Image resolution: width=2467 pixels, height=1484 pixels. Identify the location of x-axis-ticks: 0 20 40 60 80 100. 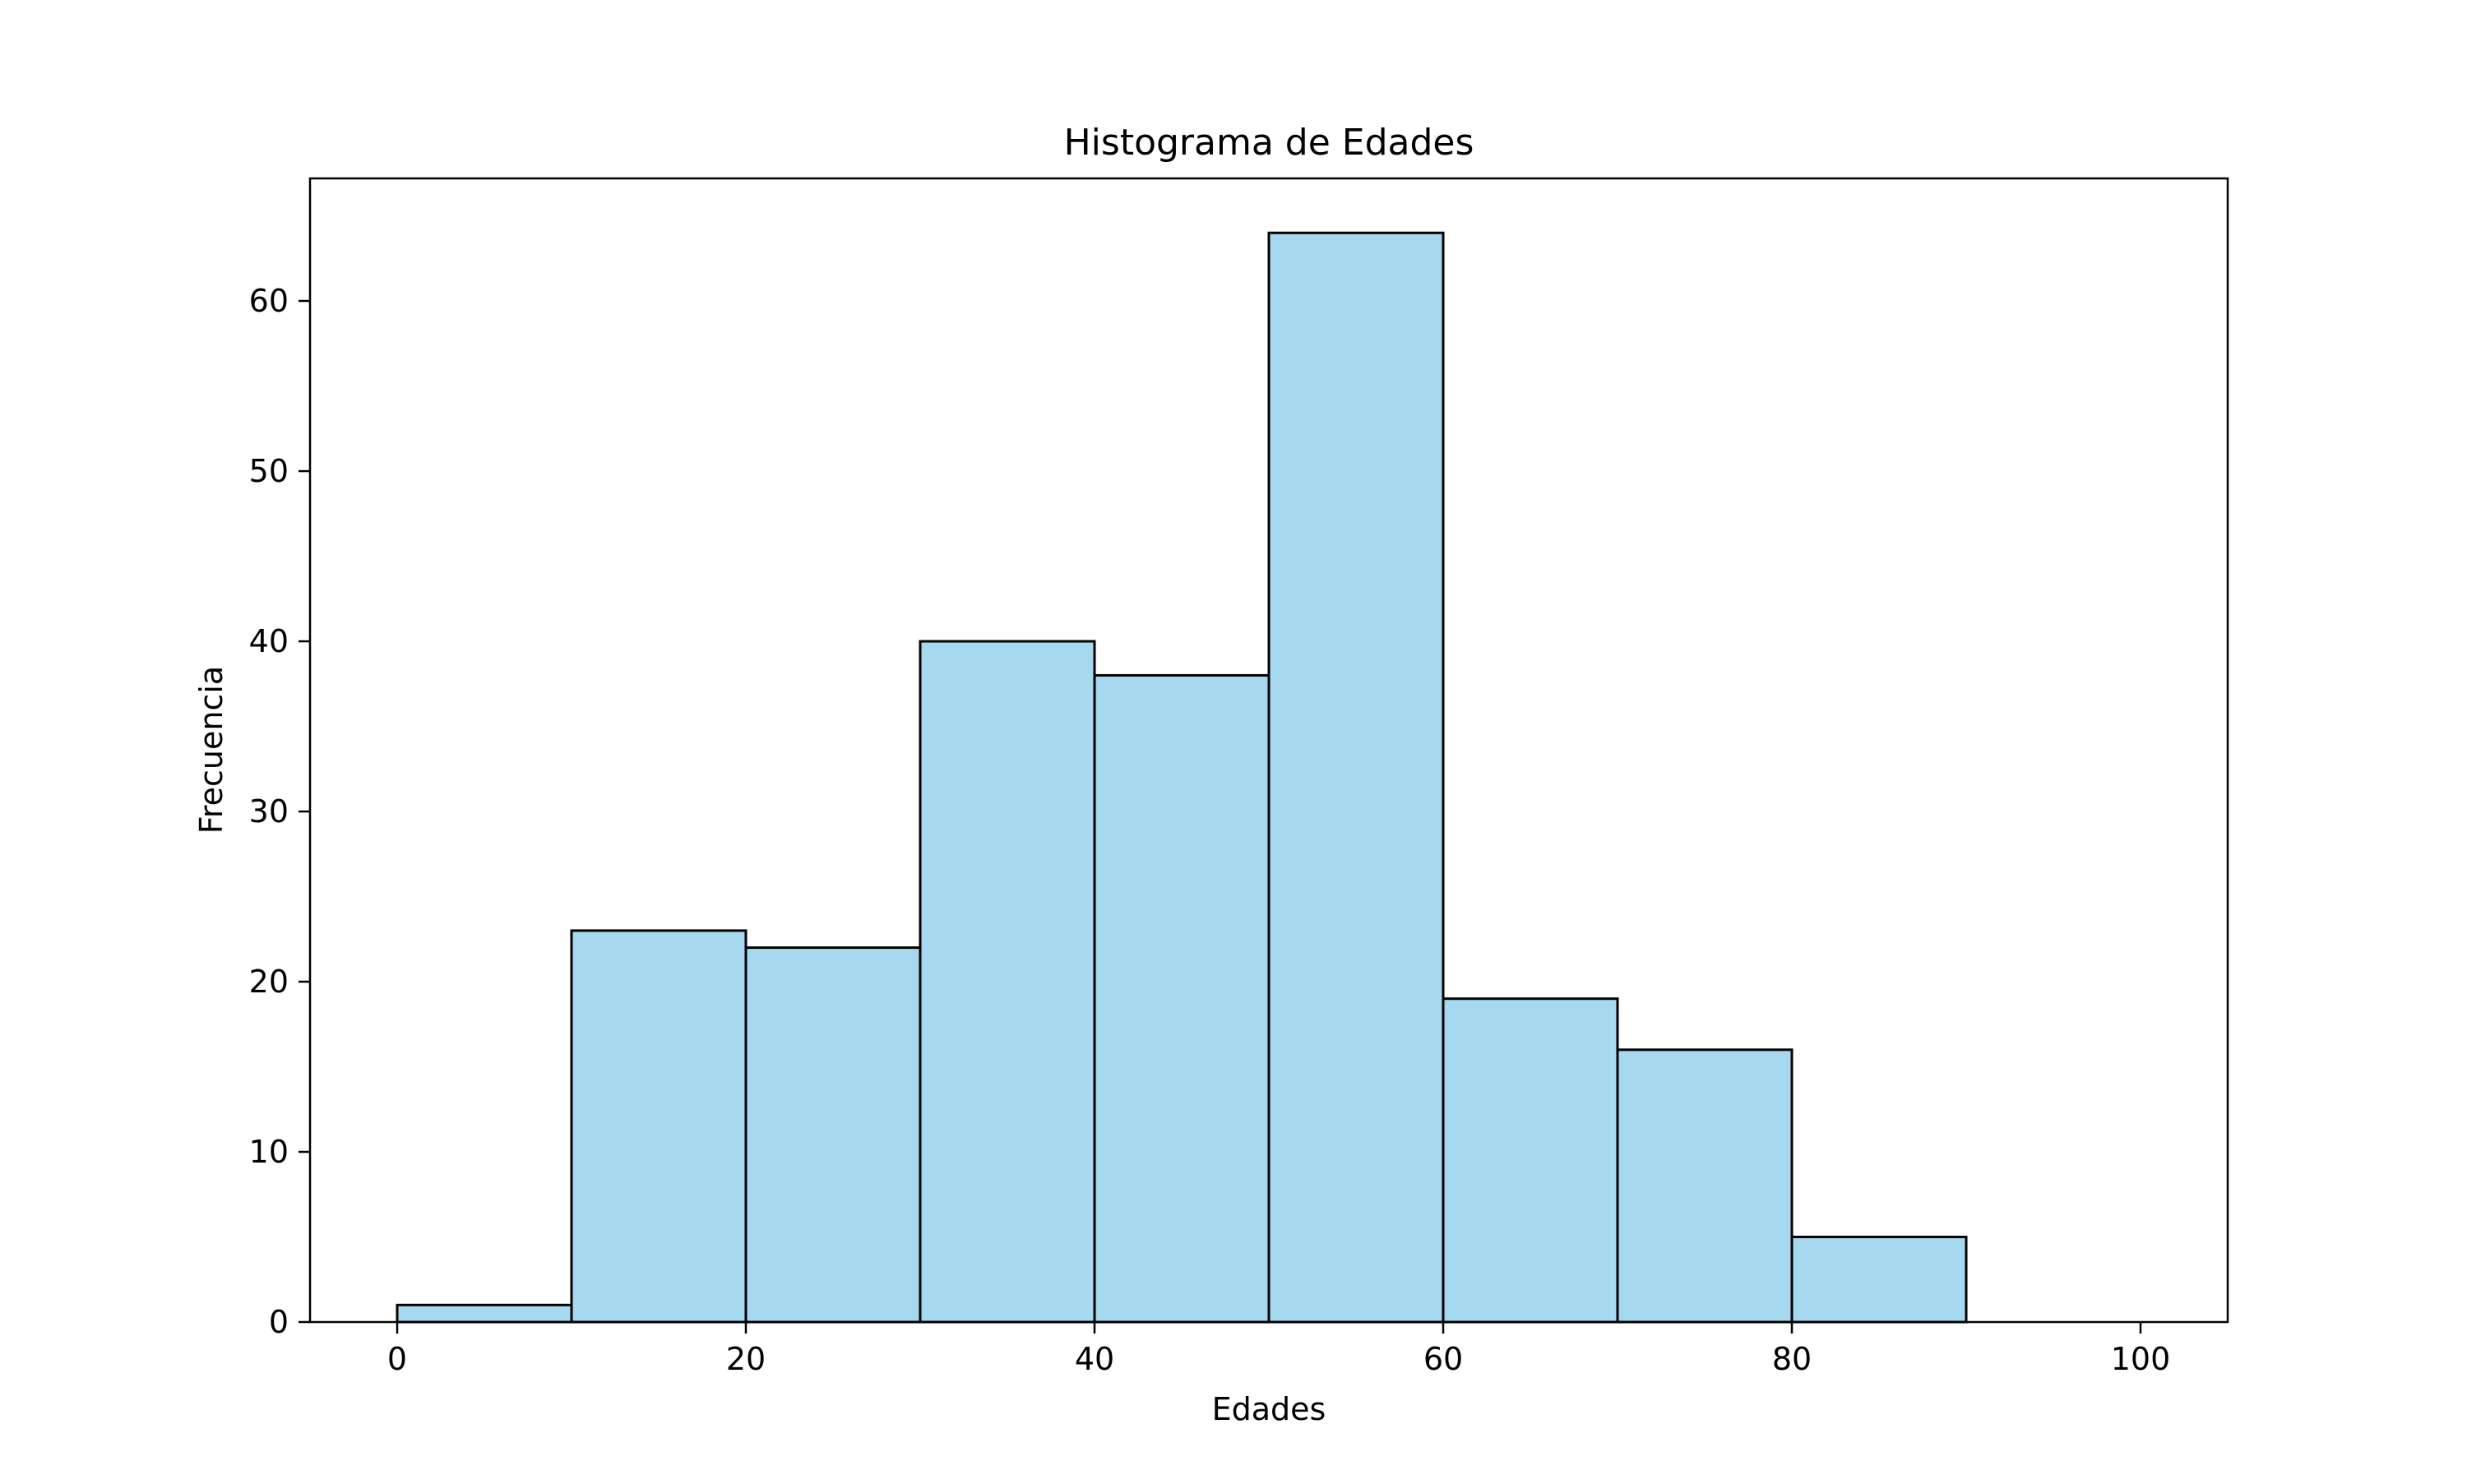
(1278, 1349).